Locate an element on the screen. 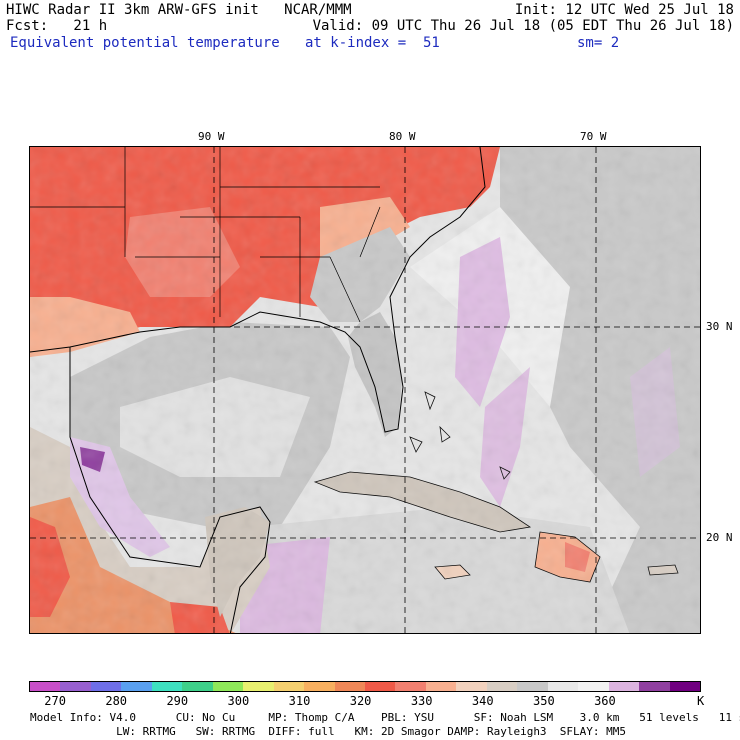 The width and height of the screenshot is (740, 740). colorbar-label: 350 is located at coordinates (544, 701).